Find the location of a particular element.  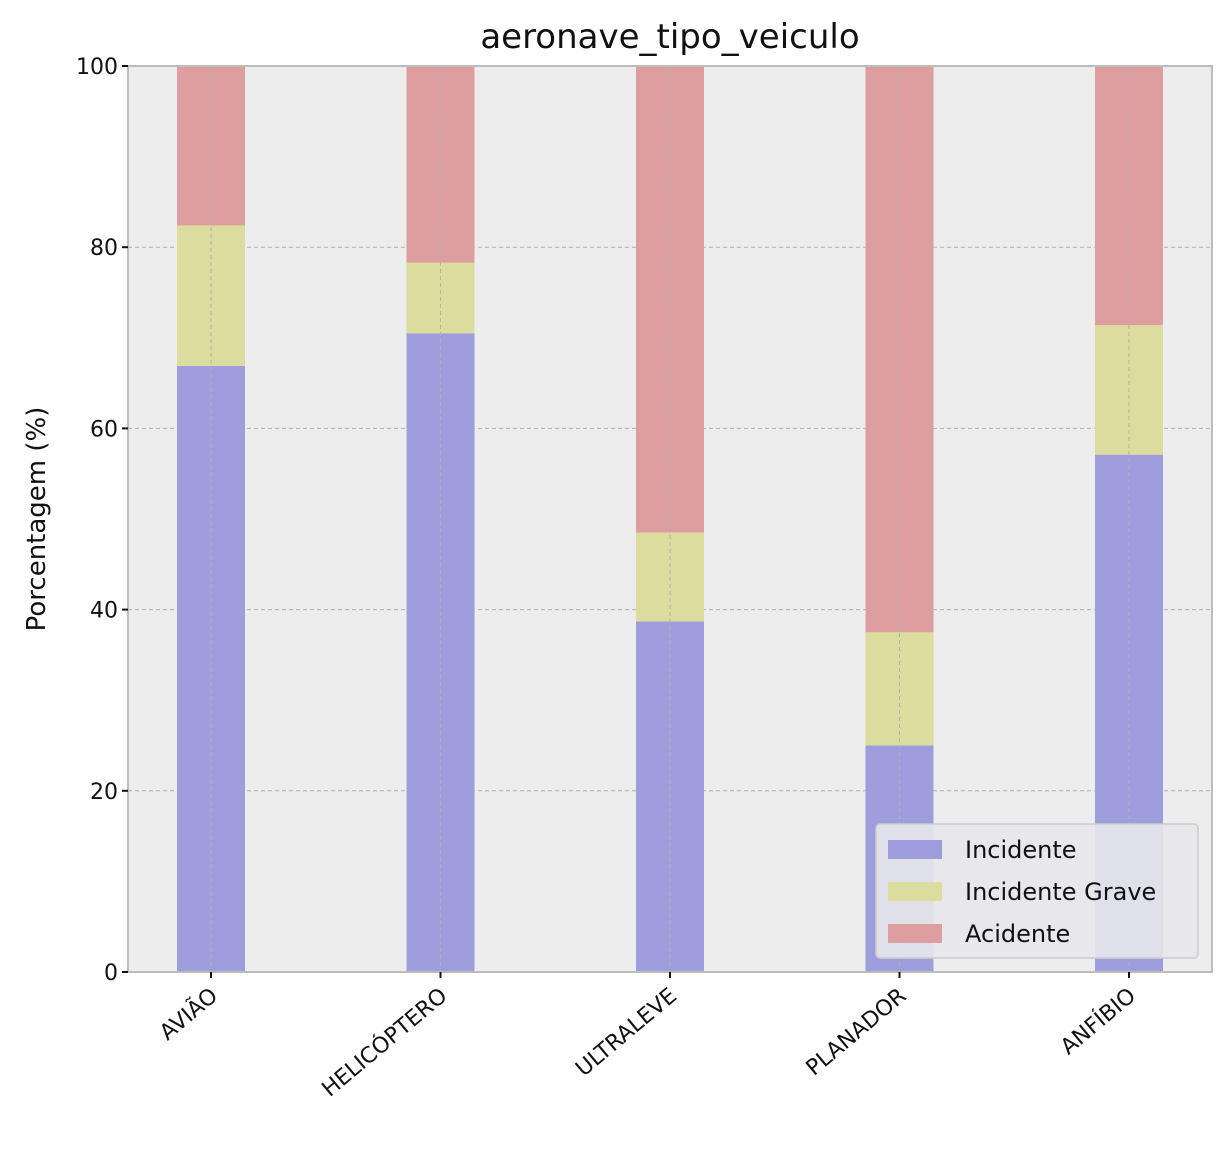

legend-box is located at coordinates (1037, 891).